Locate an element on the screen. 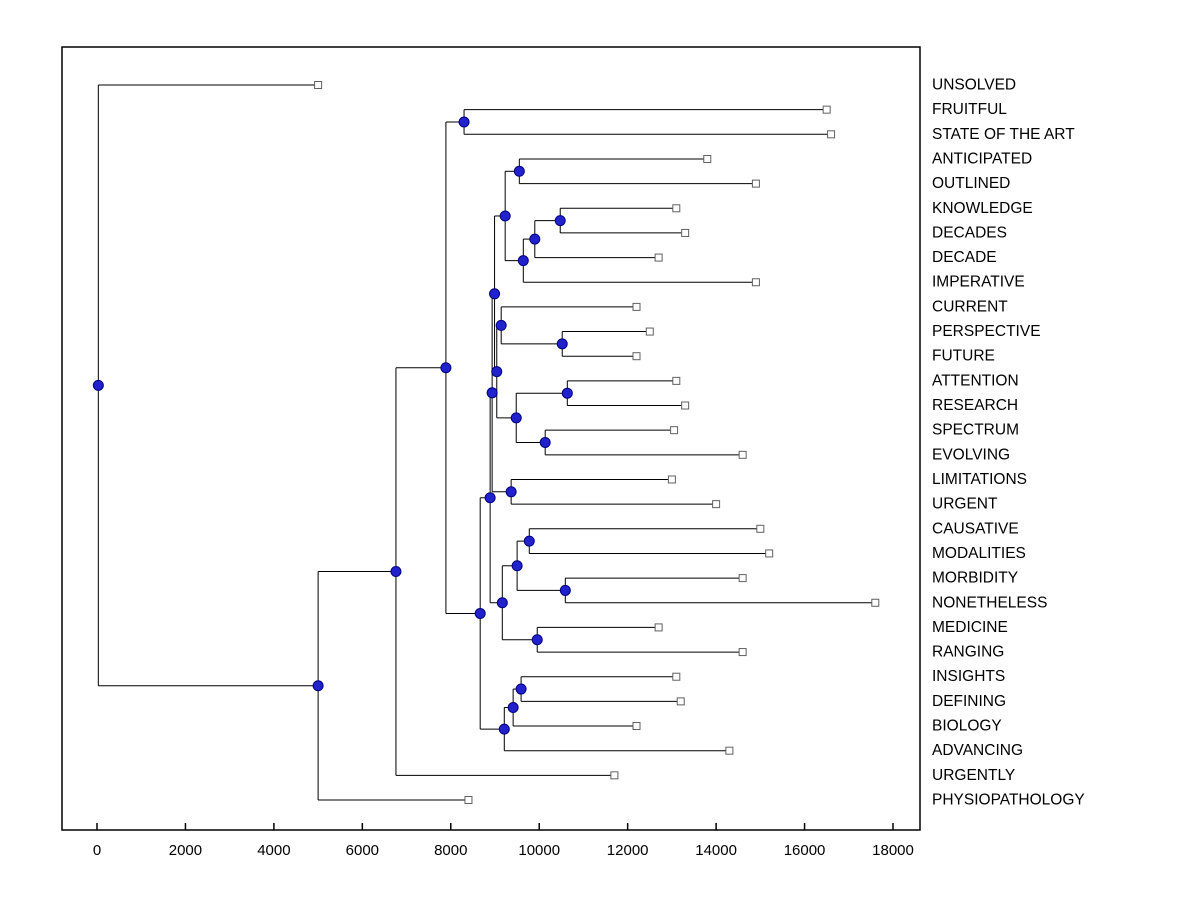  x-axis-tick-label: 4000 is located at coordinates (273, 850).